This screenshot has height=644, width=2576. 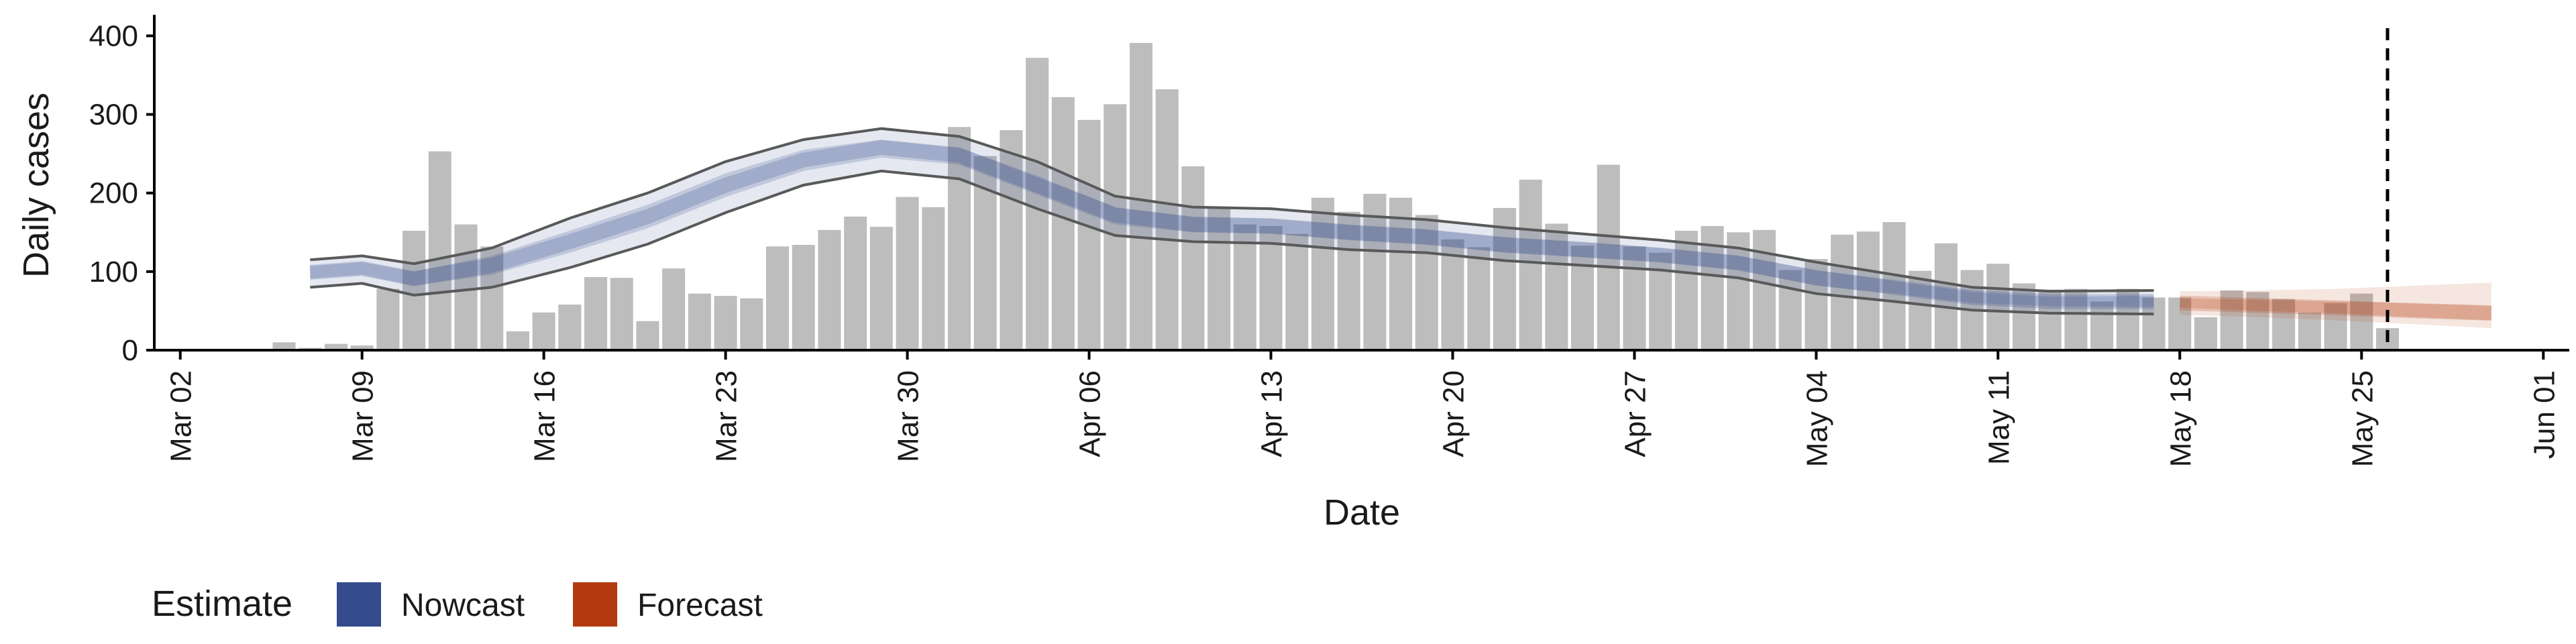 What do you see at coordinates (1090, 414) in the screenshot?
I see `x-tick-label-2020-04-06: Apr 06` at bounding box center [1090, 414].